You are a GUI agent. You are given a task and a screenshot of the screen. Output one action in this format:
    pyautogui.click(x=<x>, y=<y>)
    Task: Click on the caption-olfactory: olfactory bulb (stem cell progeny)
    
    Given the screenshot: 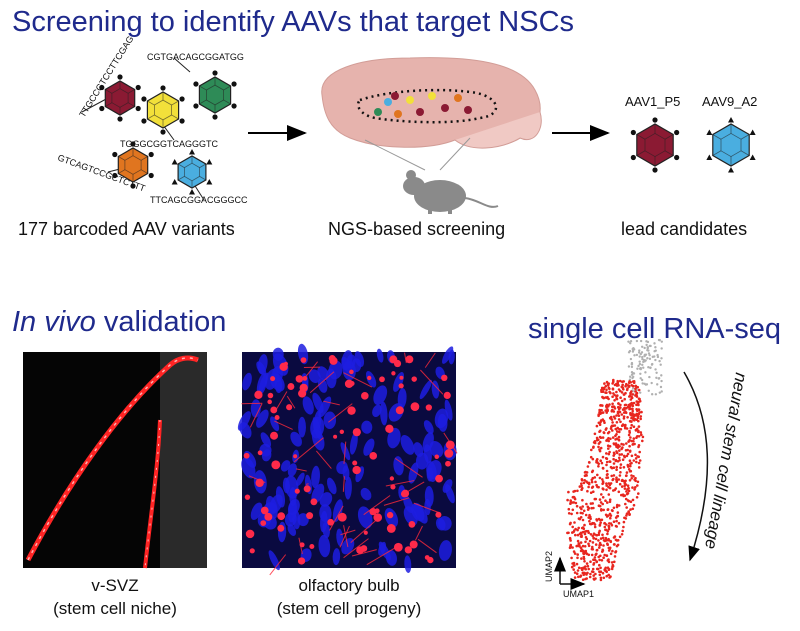 What is the action you would take?
    pyautogui.click(x=349, y=597)
    